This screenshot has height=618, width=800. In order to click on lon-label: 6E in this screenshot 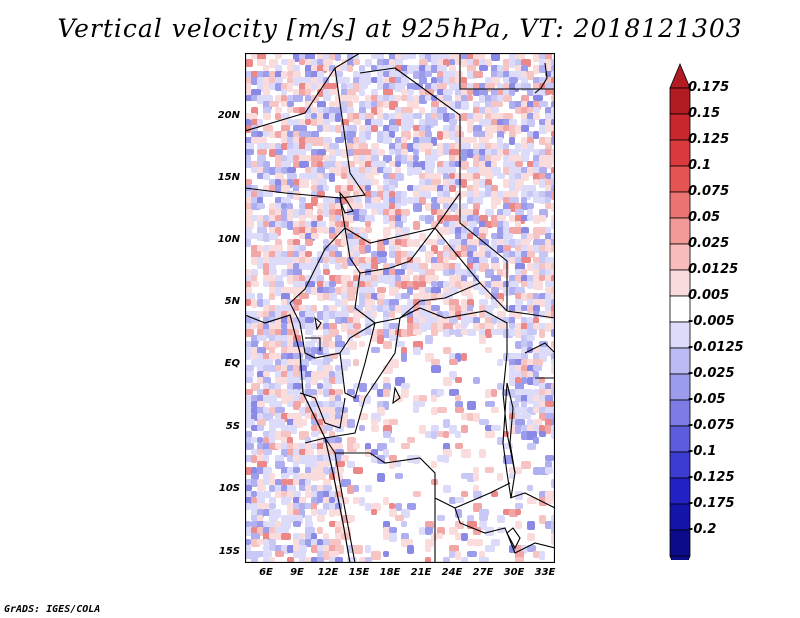, I will do `click(266, 572)`.